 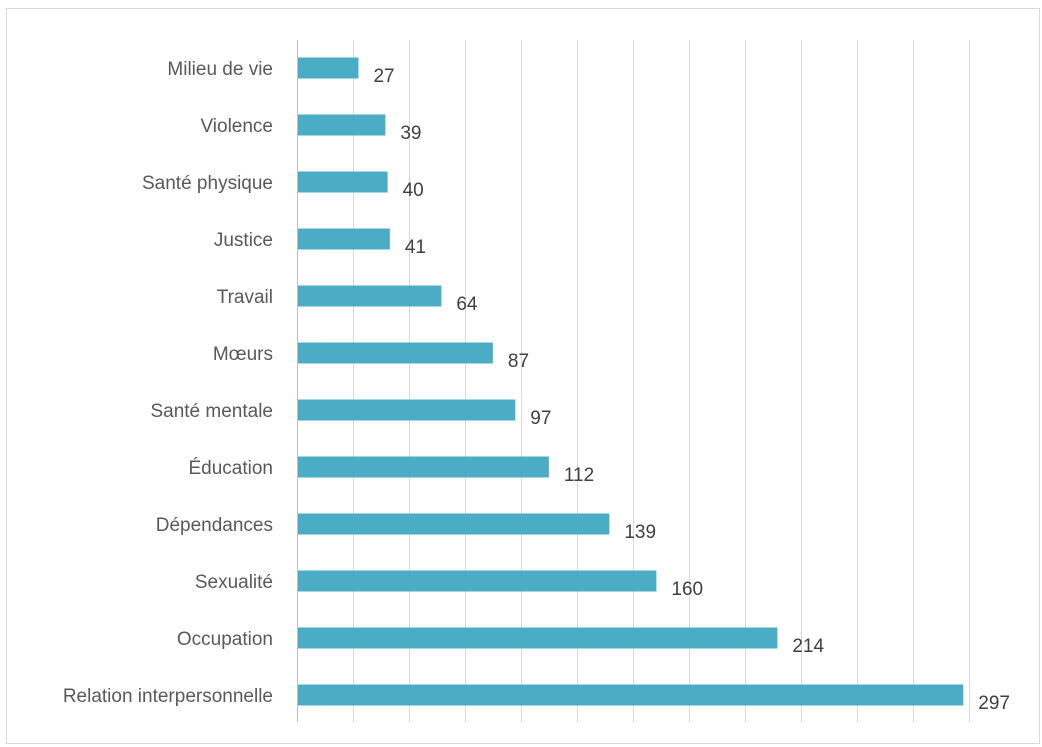 I want to click on value-label-6: 97, so click(x=540, y=418).